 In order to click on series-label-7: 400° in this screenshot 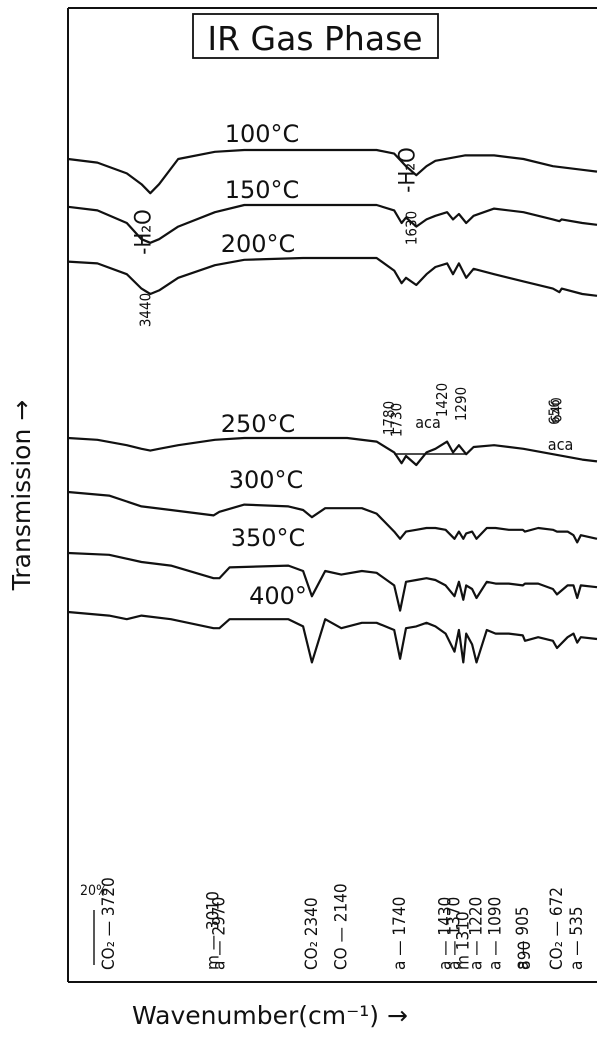, I will do `click(278, 596)`.